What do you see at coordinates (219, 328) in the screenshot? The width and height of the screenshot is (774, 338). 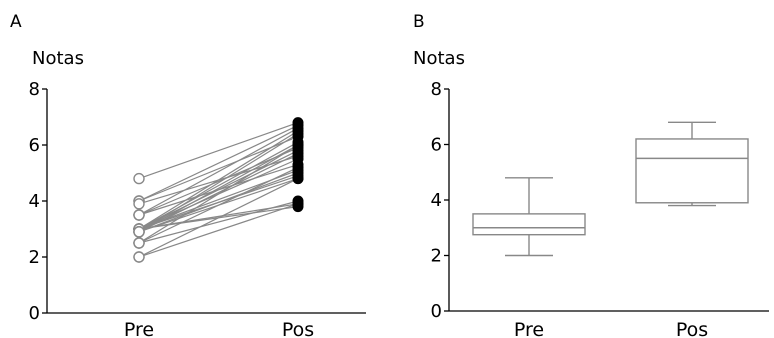 I see `panel-a-x-labels: Pre Pos` at bounding box center [219, 328].